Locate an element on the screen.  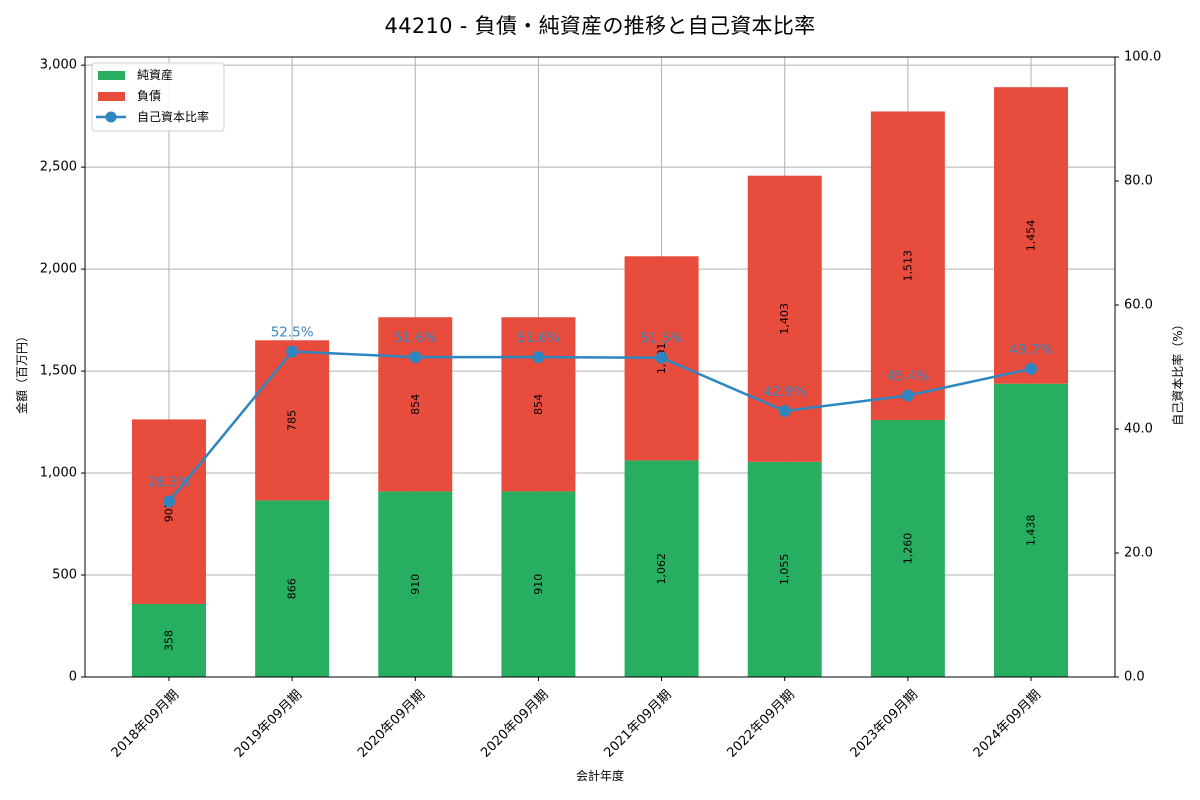
legend-swatch-net-assets is located at coordinates (111, 75).